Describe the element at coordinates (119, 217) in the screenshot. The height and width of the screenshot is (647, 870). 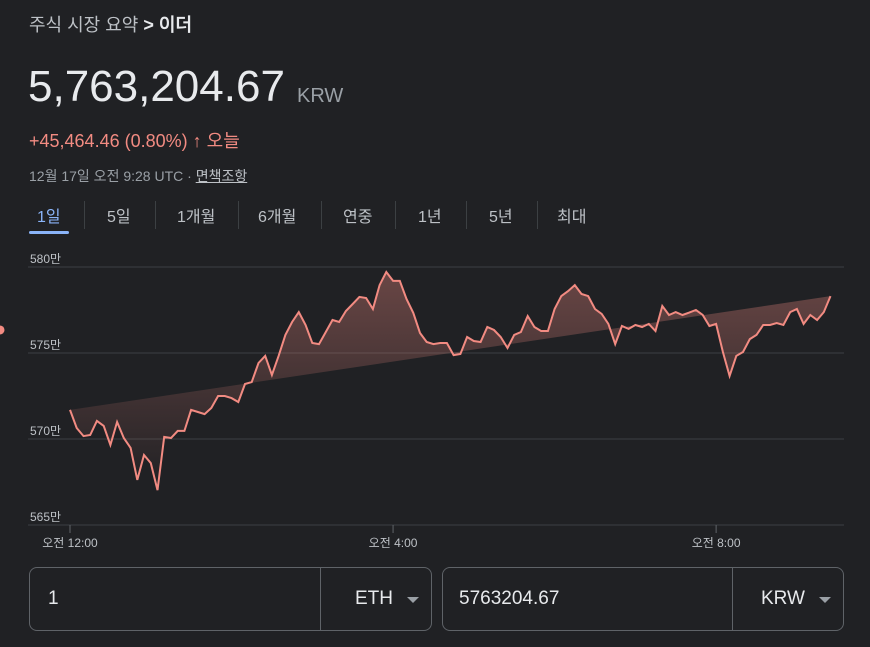
I see `tab: 5일` at that location.